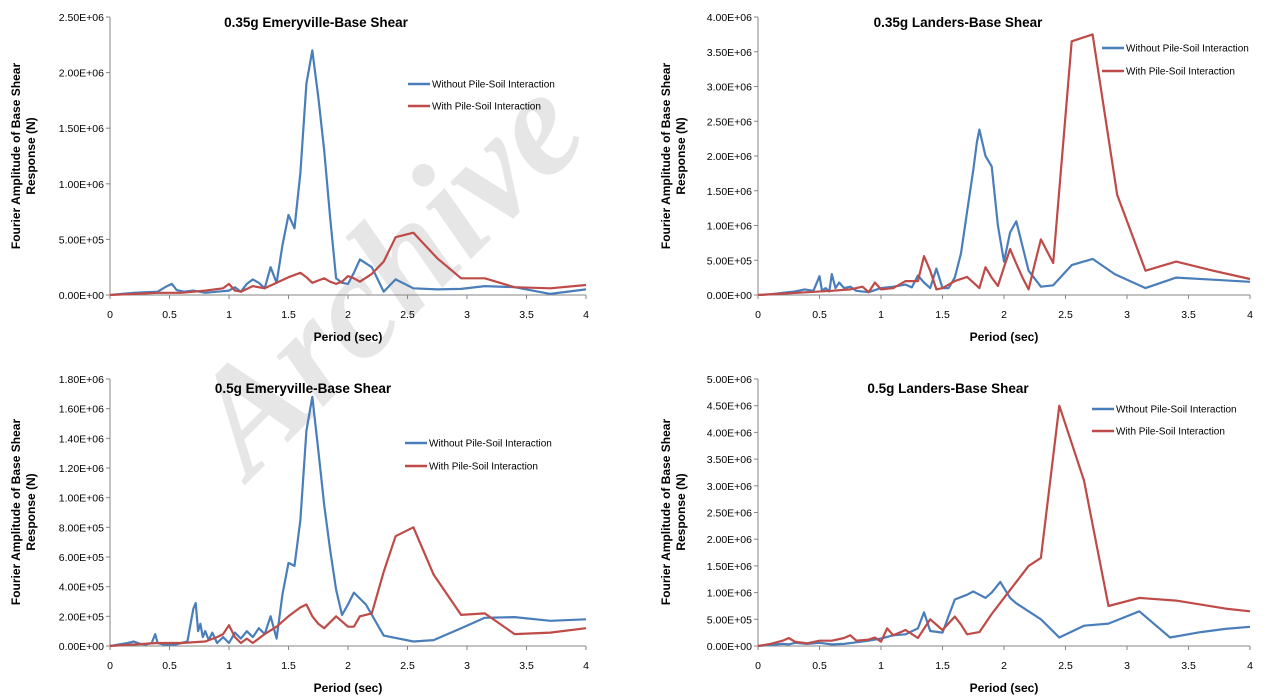 This screenshot has width=1272, height=697. What do you see at coordinates (81, 410) in the screenshot?
I see `y-tick-label: 1.60E+06` at bounding box center [81, 410].